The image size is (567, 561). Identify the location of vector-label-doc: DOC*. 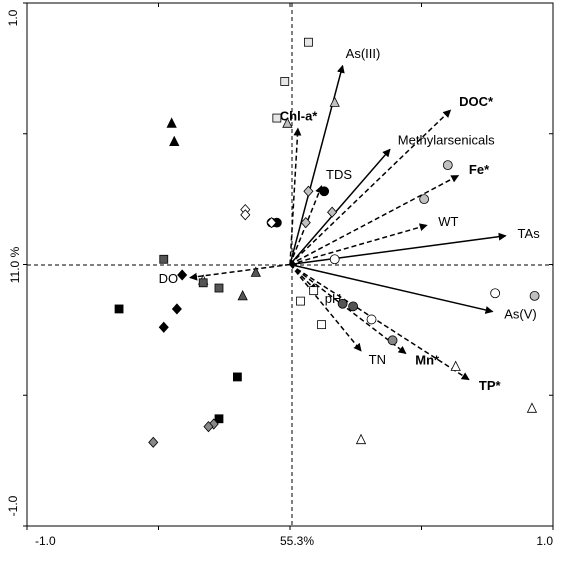
(476, 101).